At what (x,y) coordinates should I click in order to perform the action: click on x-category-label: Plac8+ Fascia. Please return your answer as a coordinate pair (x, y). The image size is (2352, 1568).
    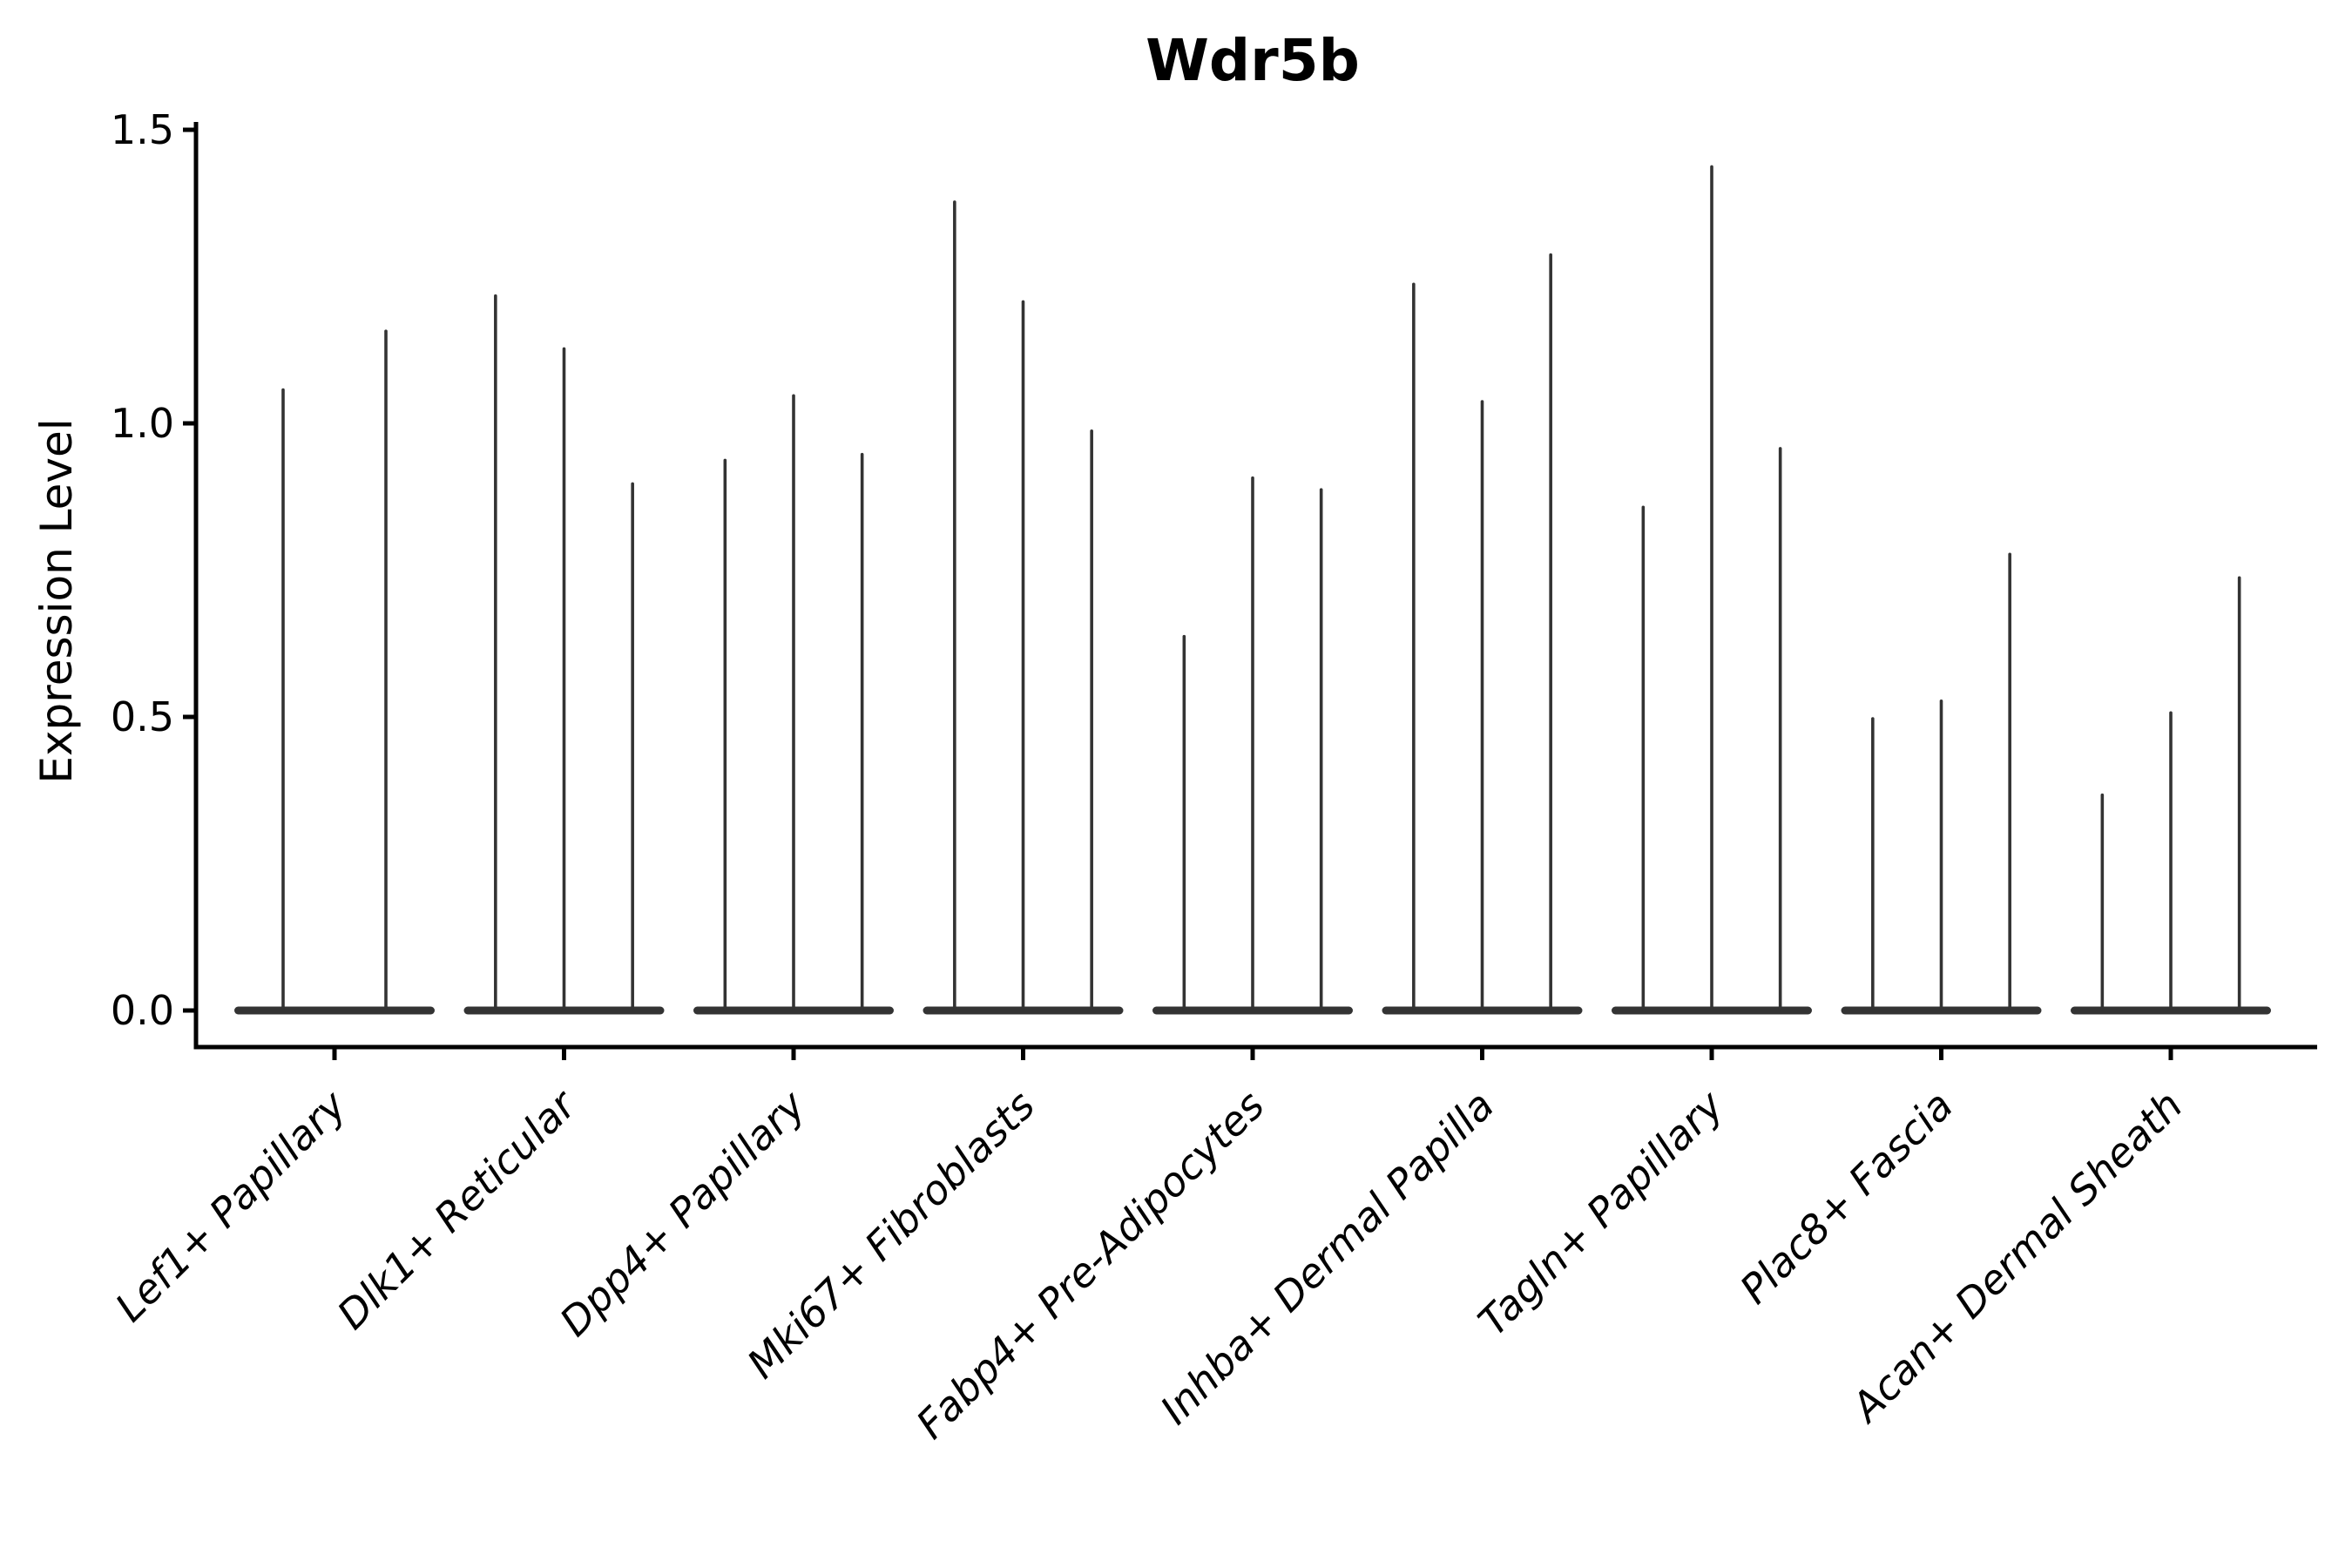
    Looking at the image, I should click on (1846, 1197).